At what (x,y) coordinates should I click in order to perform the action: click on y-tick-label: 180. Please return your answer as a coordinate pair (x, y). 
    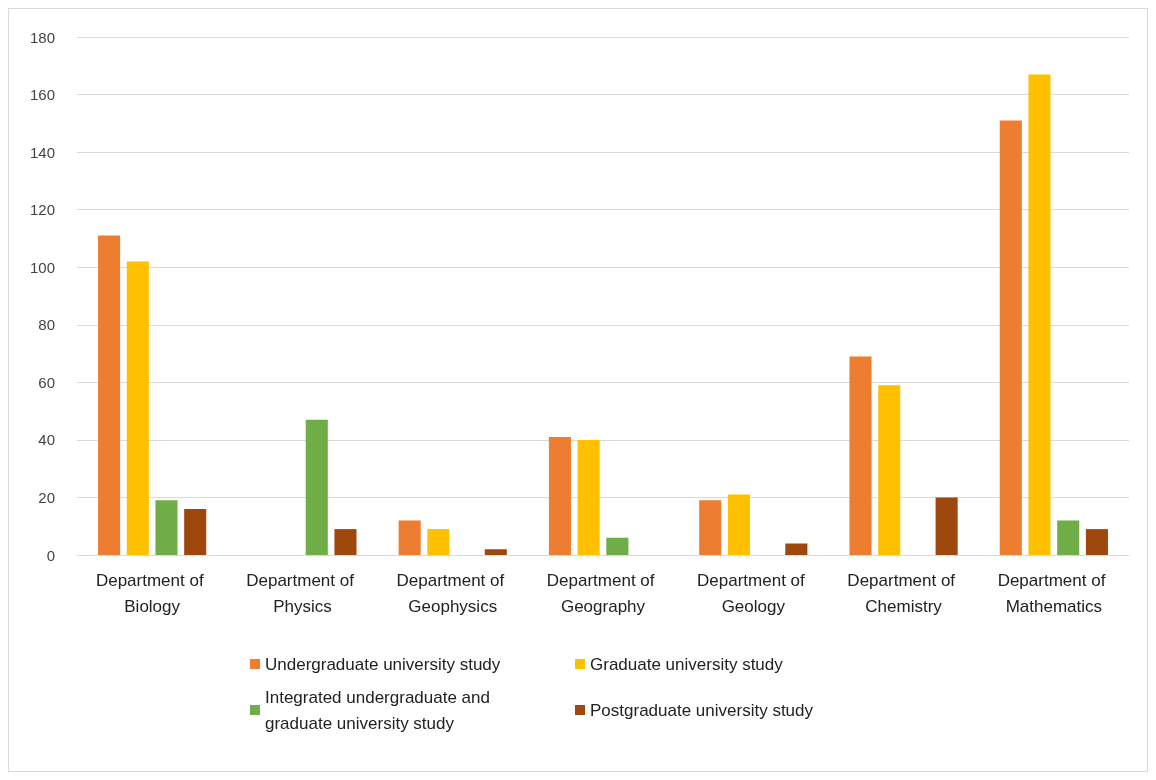
    Looking at the image, I should click on (42, 37).